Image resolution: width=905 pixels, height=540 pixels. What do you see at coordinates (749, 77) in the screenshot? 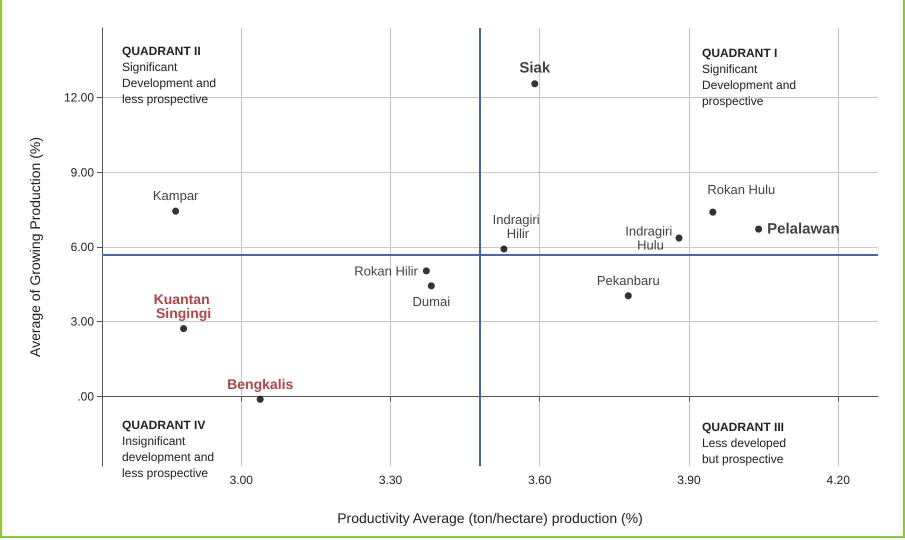
I see `annotation: QUADRANT I Significant Development and prospective` at bounding box center [749, 77].